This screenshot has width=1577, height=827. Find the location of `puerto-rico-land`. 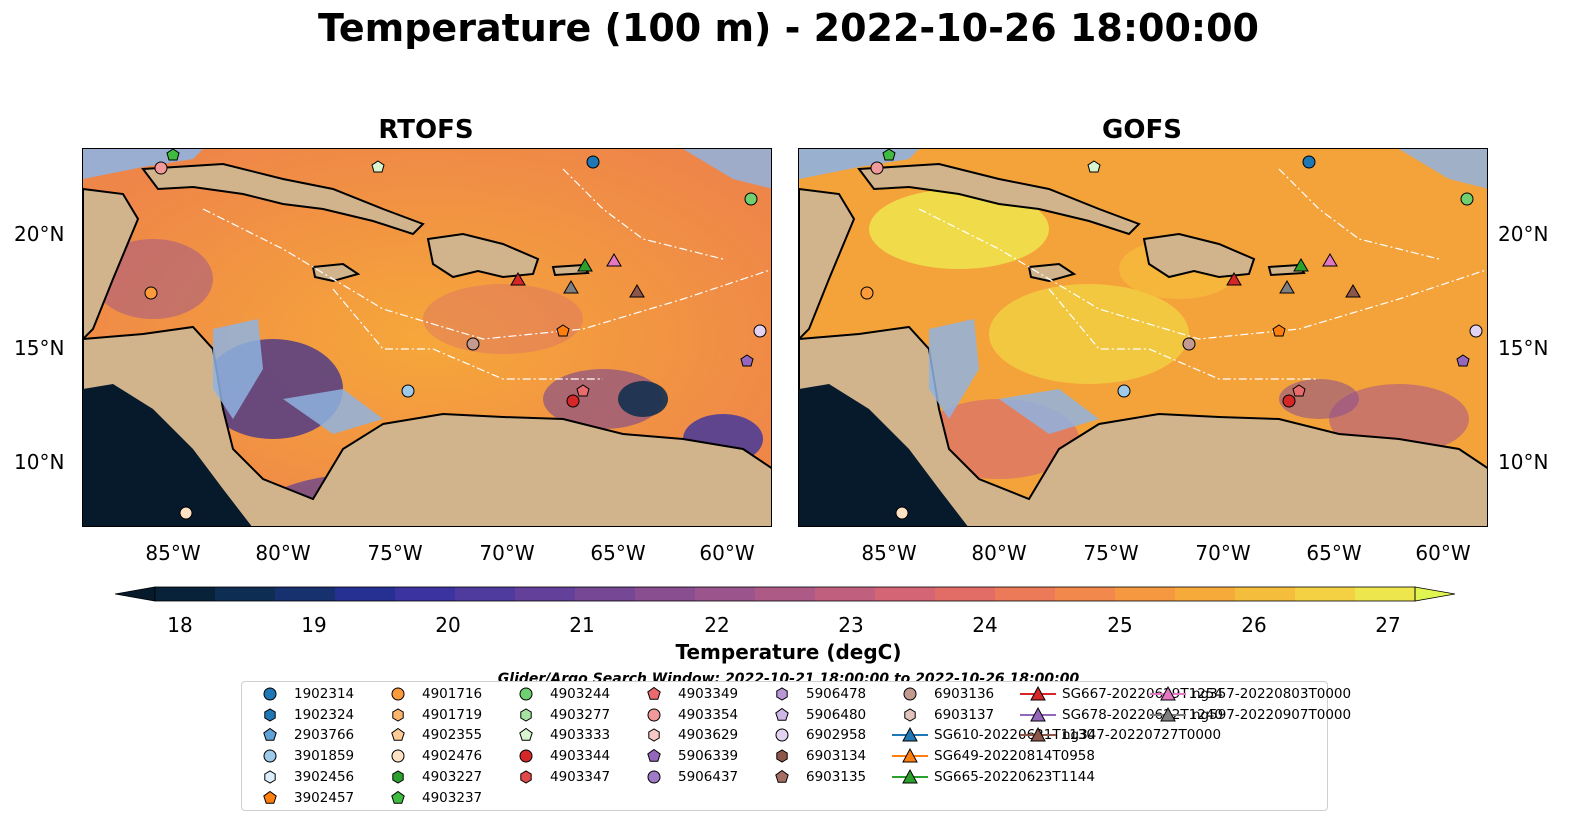

puerto-rico-land is located at coordinates (1286, 270).